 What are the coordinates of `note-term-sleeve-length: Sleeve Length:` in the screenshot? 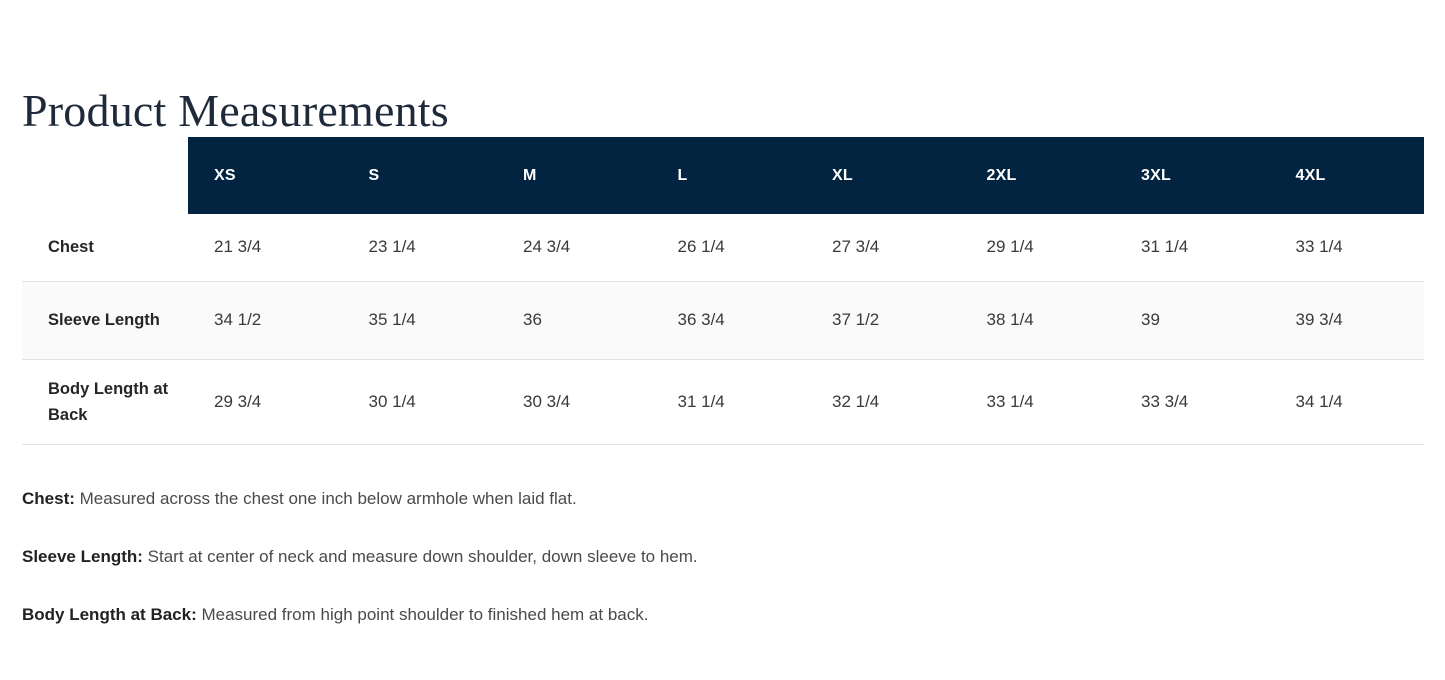 It's located at (82, 556).